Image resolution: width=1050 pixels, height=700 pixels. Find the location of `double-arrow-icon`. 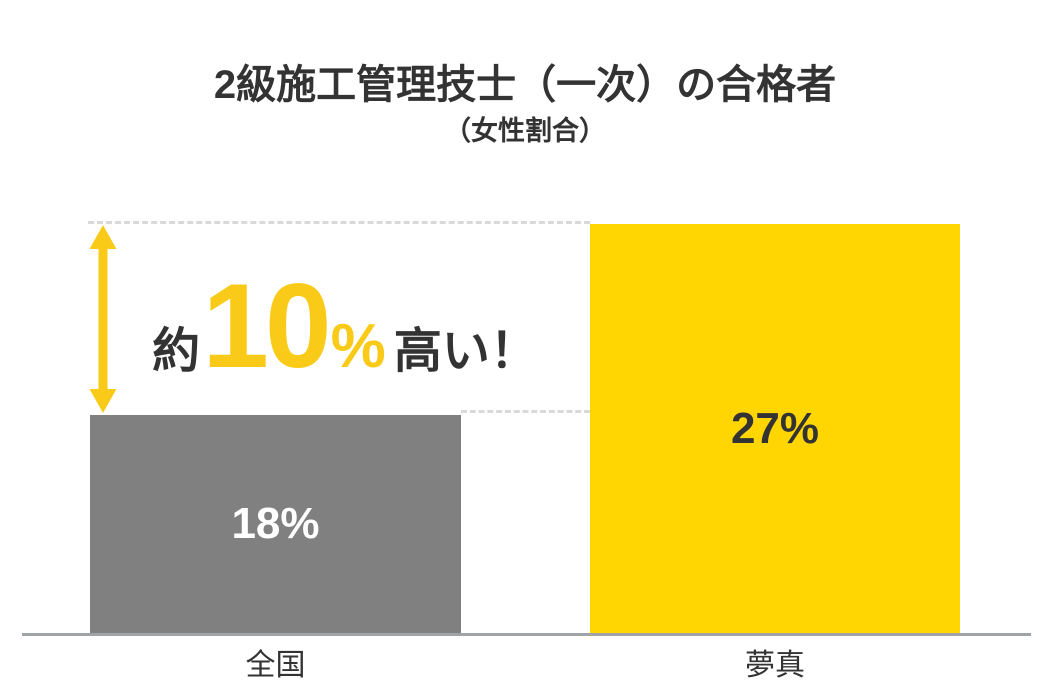

double-arrow-icon is located at coordinates (103, 319).